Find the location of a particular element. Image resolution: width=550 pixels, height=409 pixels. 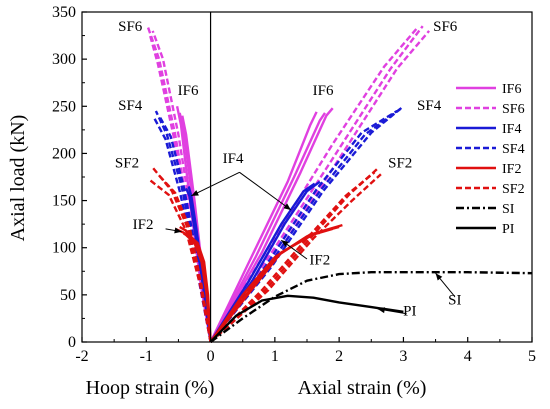

legend-label-pi: PI is located at coordinates (508, 229).